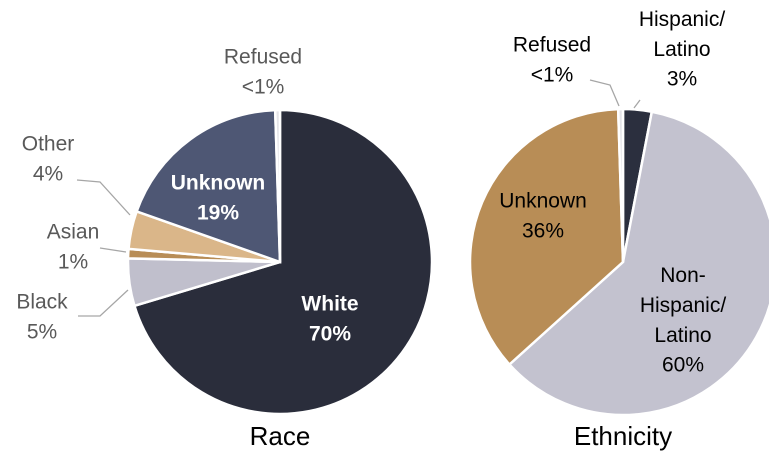 The image size is (769, 453). Describe the element at coordinates (682, 79) in the screenshot. I see `slice-value-label: 3%` at that location.